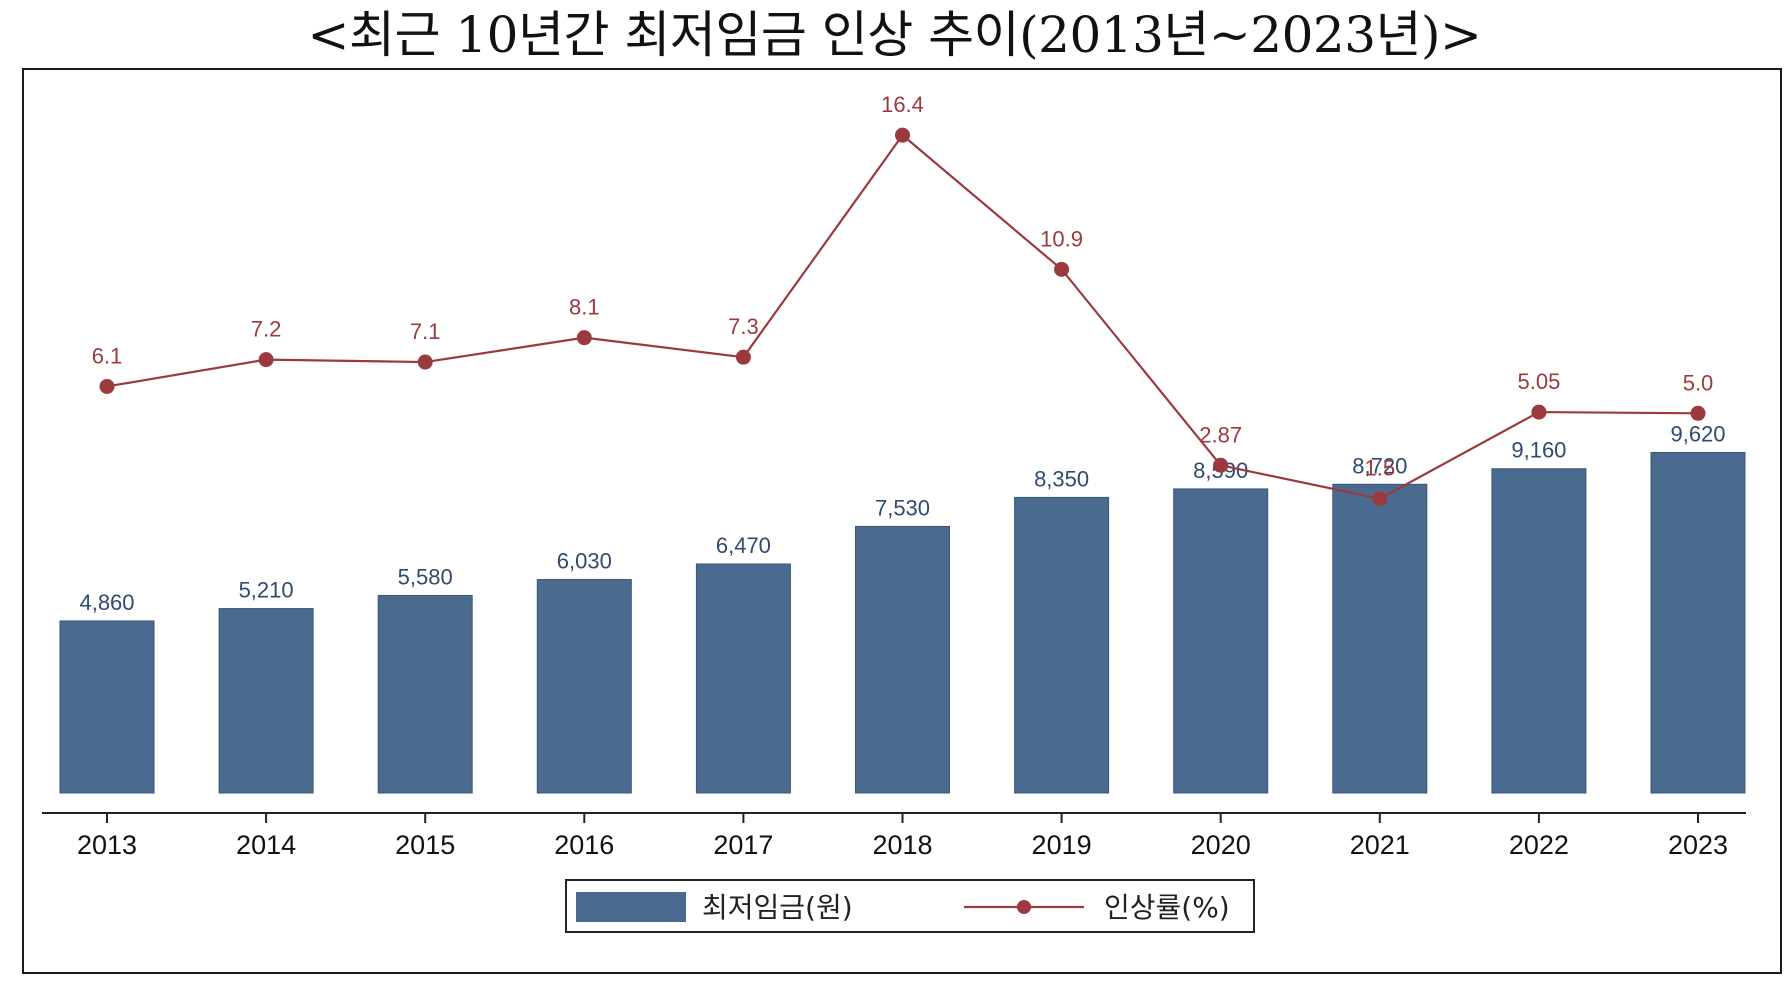 This screenshot has width=1789, height=993. What do you see at coordinates (1380, 499) in the screenshot?
I see `rate-point-2021` at bounding box center [1380, 499].